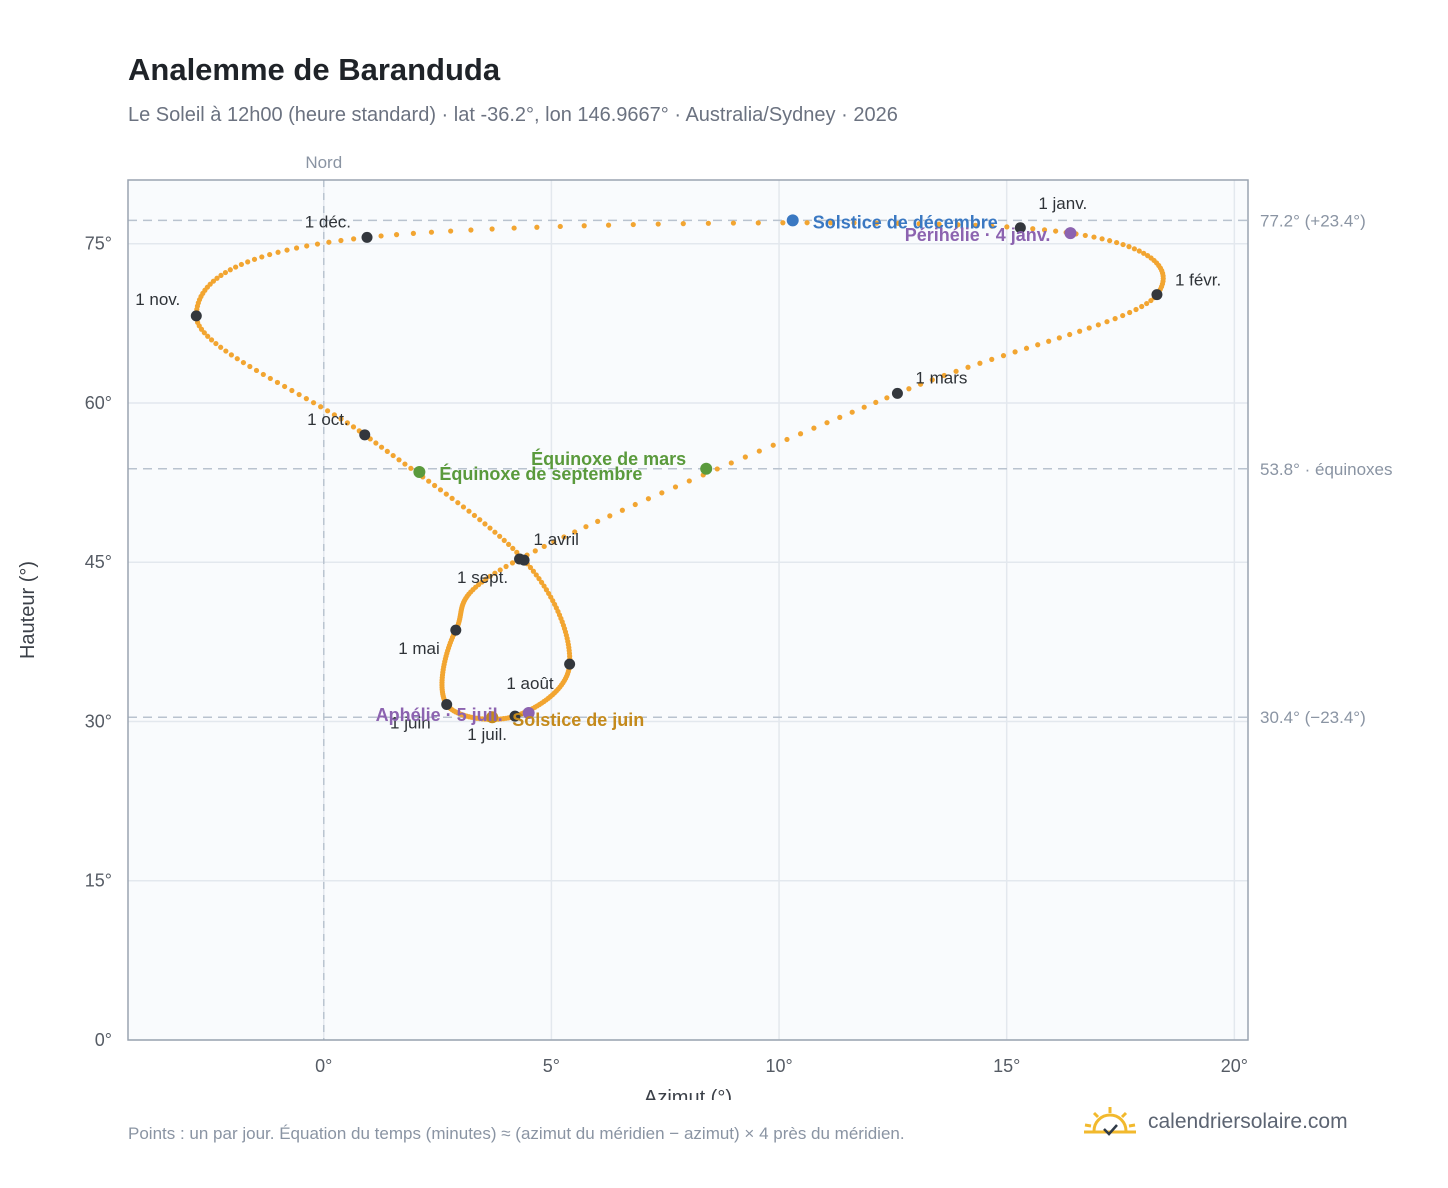  Describe the element at coordinates (419, 648) in the screenshot. I see `month-label: 1 mai` at that location.